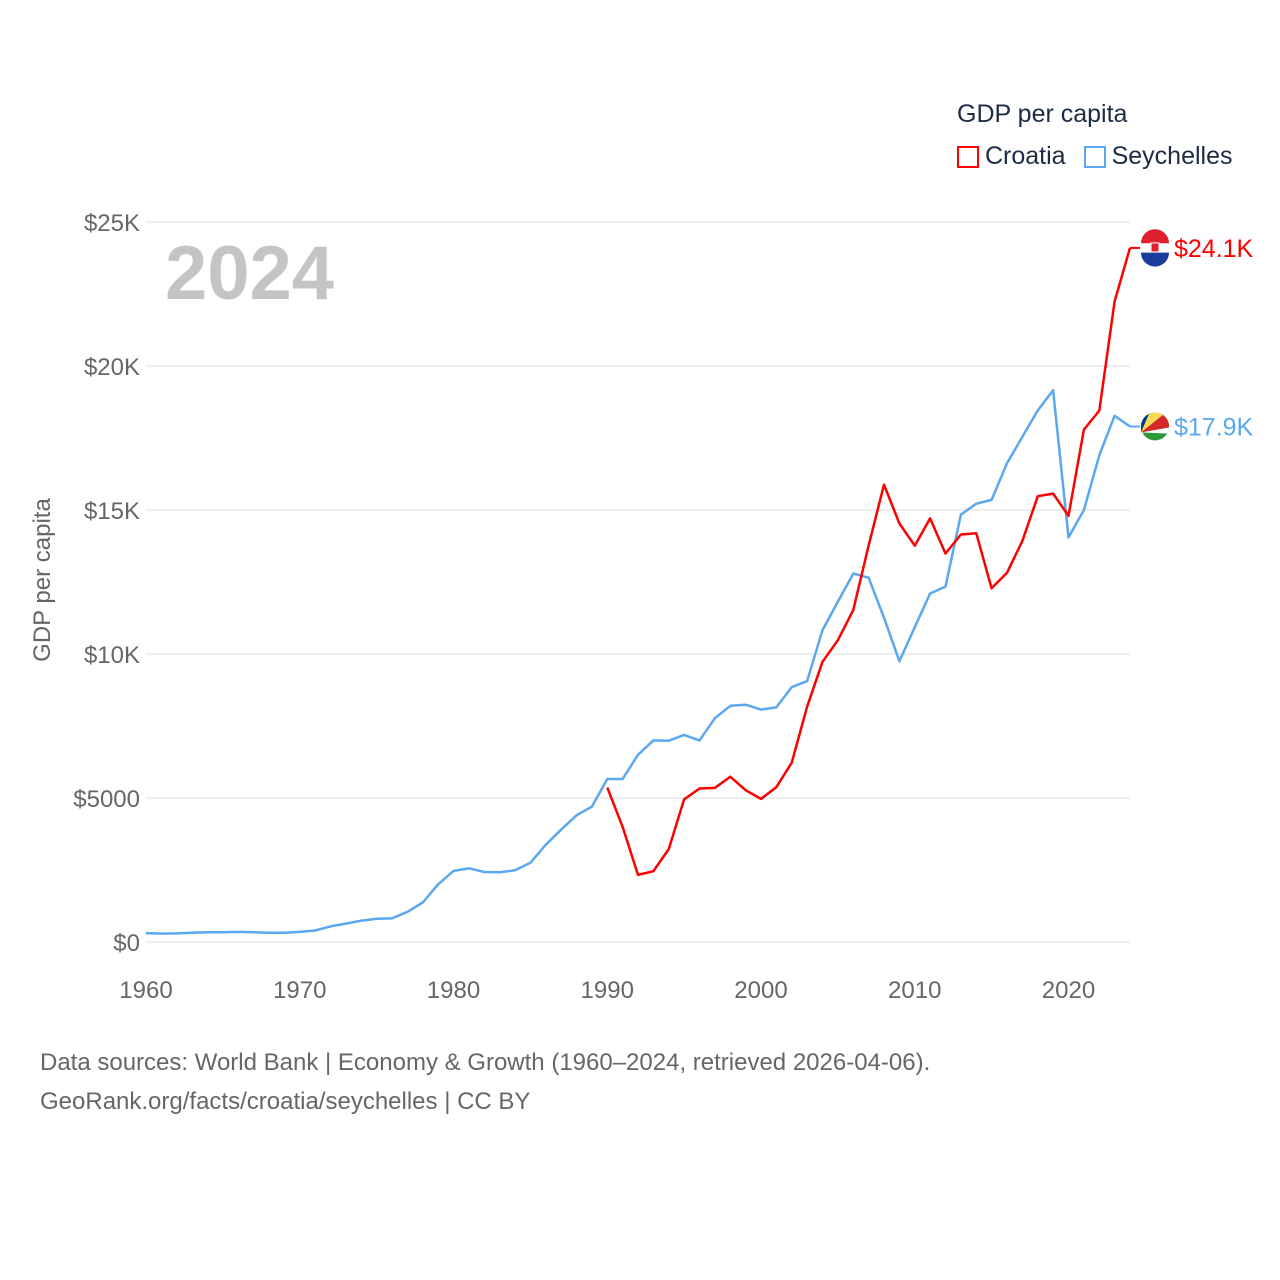  I want to click on x-tick-label: 2010, so click(914, 990).